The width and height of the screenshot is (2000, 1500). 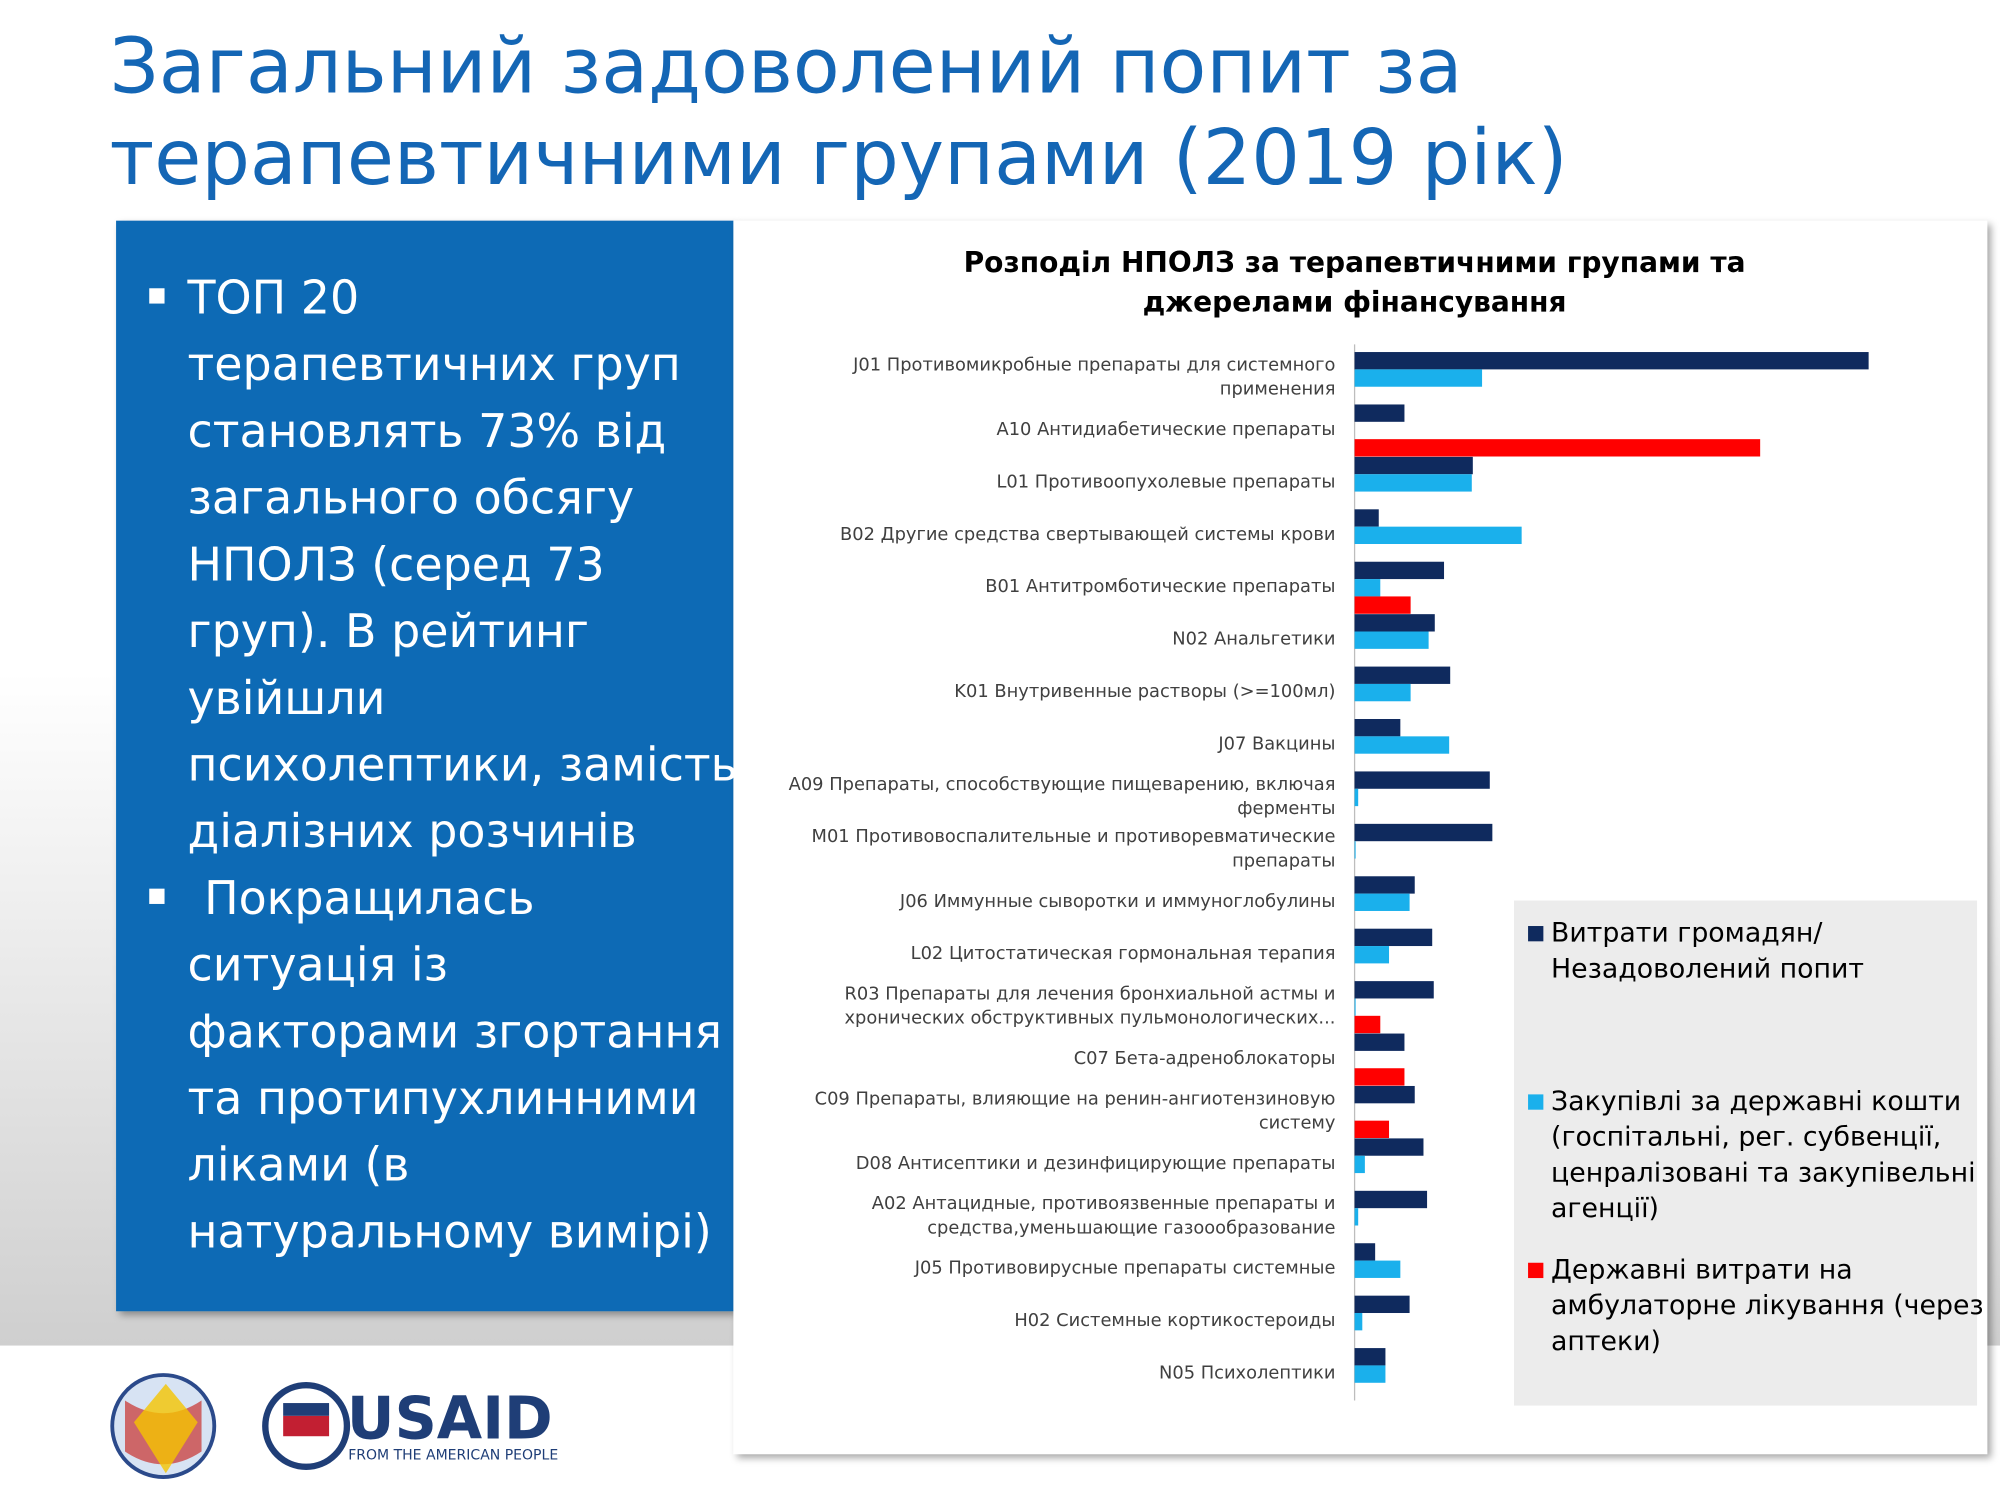 I want to click on bullet-text: терапевтичних груп, so click(x=434, y=364).